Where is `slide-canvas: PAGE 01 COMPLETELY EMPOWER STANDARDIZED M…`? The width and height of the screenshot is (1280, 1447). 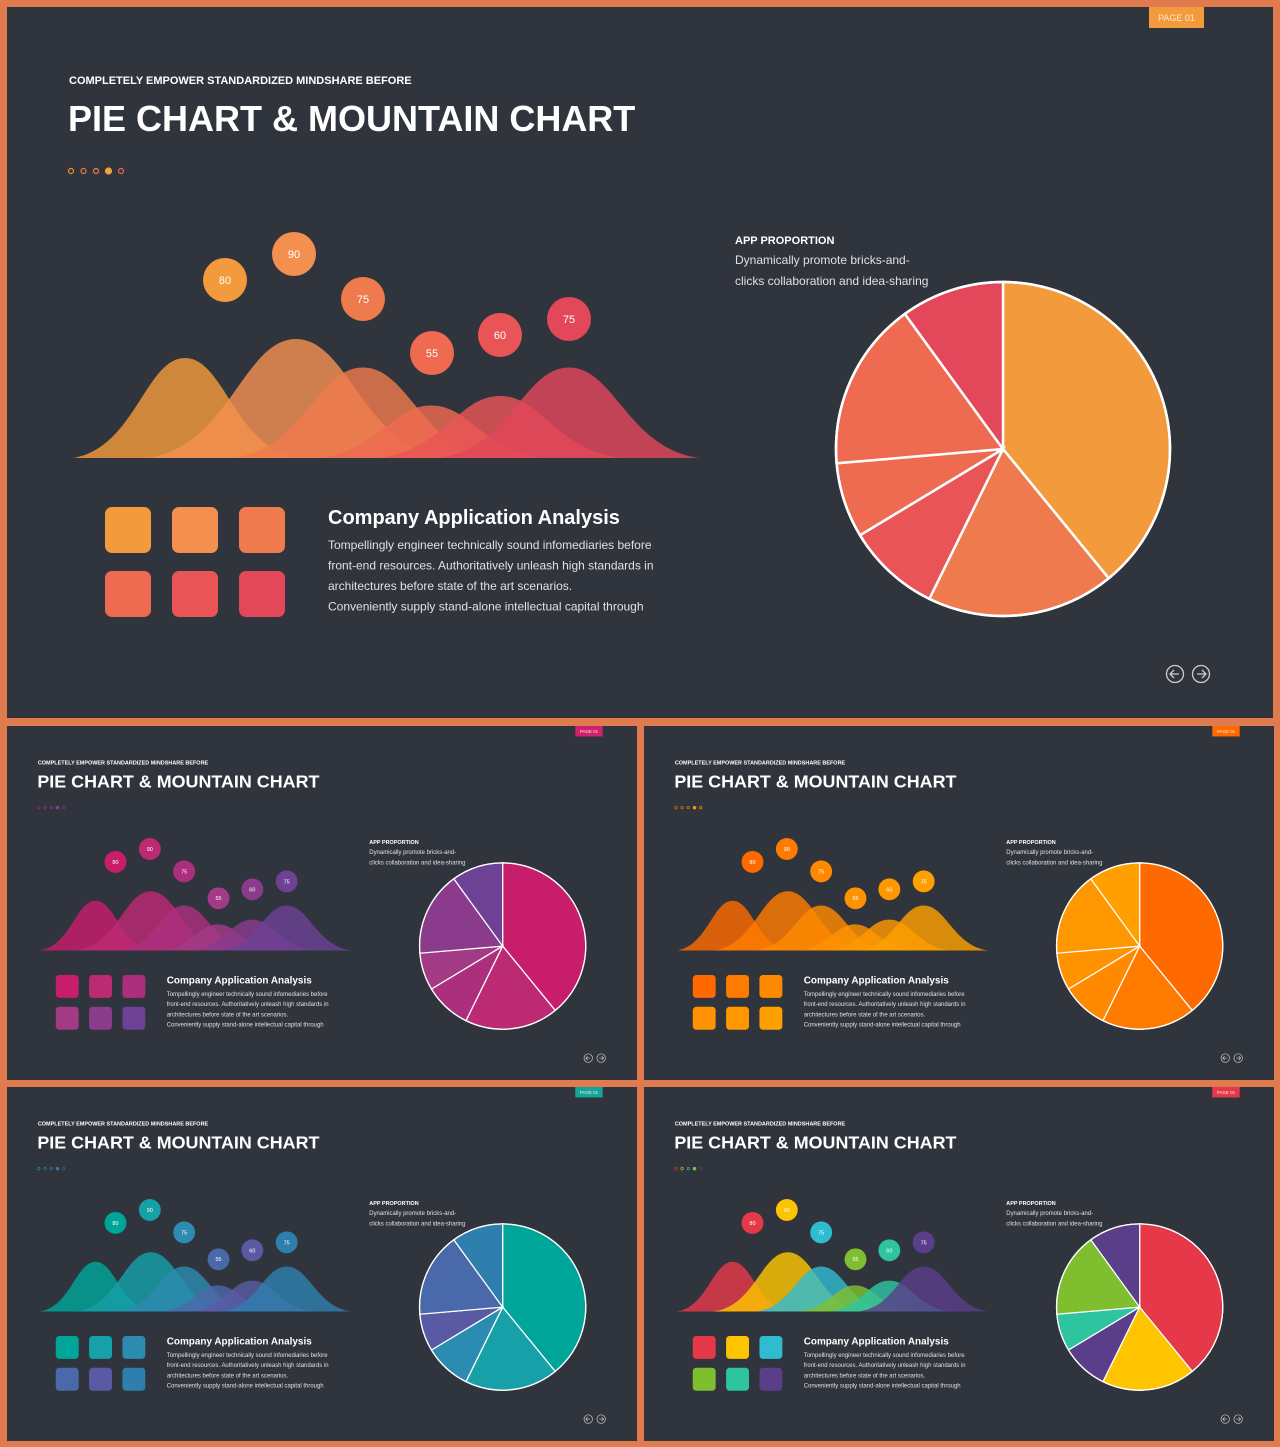 slide-canvas: PAGE 01 COMPLETELY EMPOWER STANDARDIZED M… is located at coordinates (958, 1255).